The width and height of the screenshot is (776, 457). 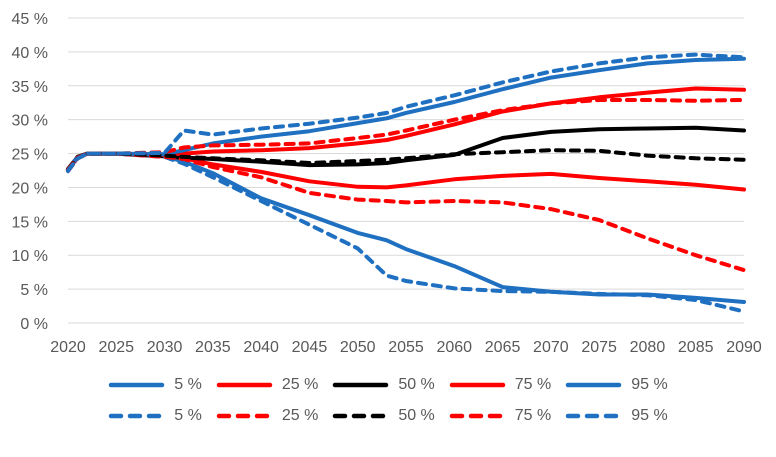 I want to click on legend-item-dashed-75%: 75 %, so click(x=500, y=416).